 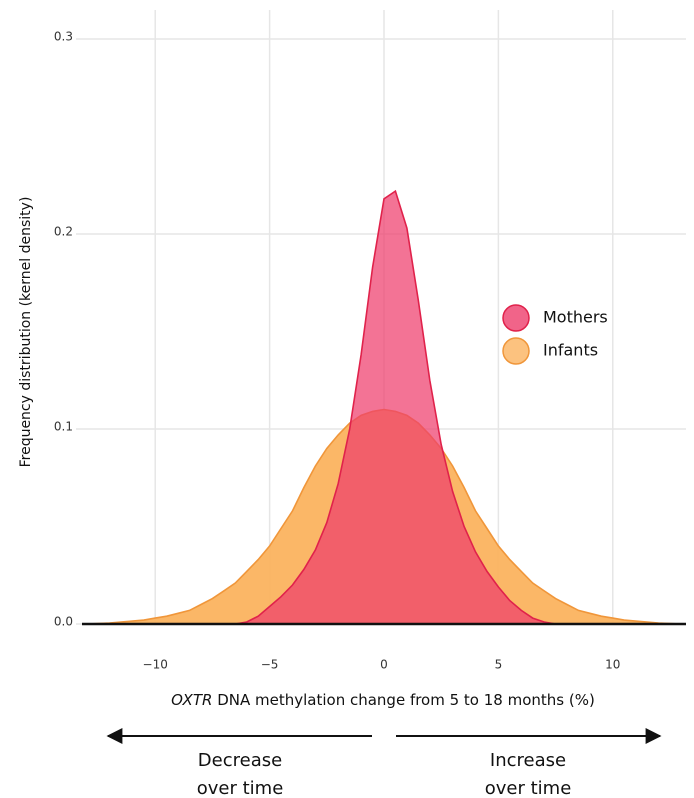 What do you see at coordinates (63, 622) in the screenshot?
I see `y-tick-label: 0.0` at bounding box center [63, 622].